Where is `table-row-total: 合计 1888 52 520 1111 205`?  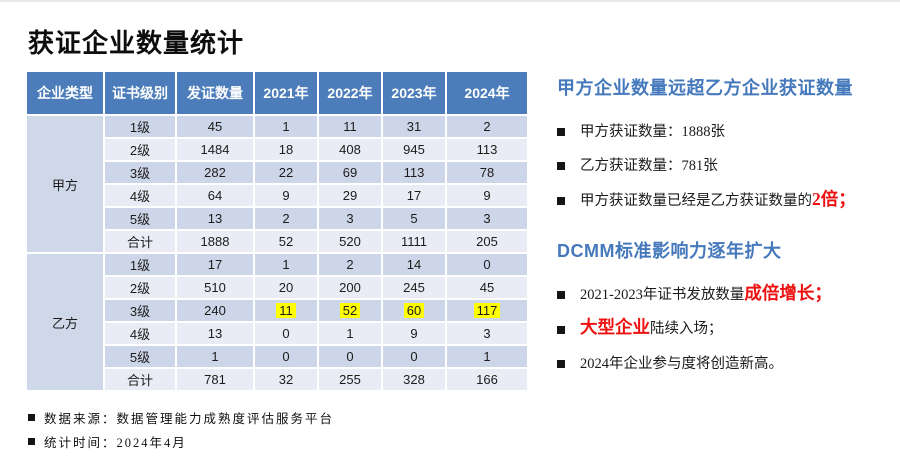
table-row-total: 合计 1888 52 520 1111 205 is located at coordinates (277, 241).